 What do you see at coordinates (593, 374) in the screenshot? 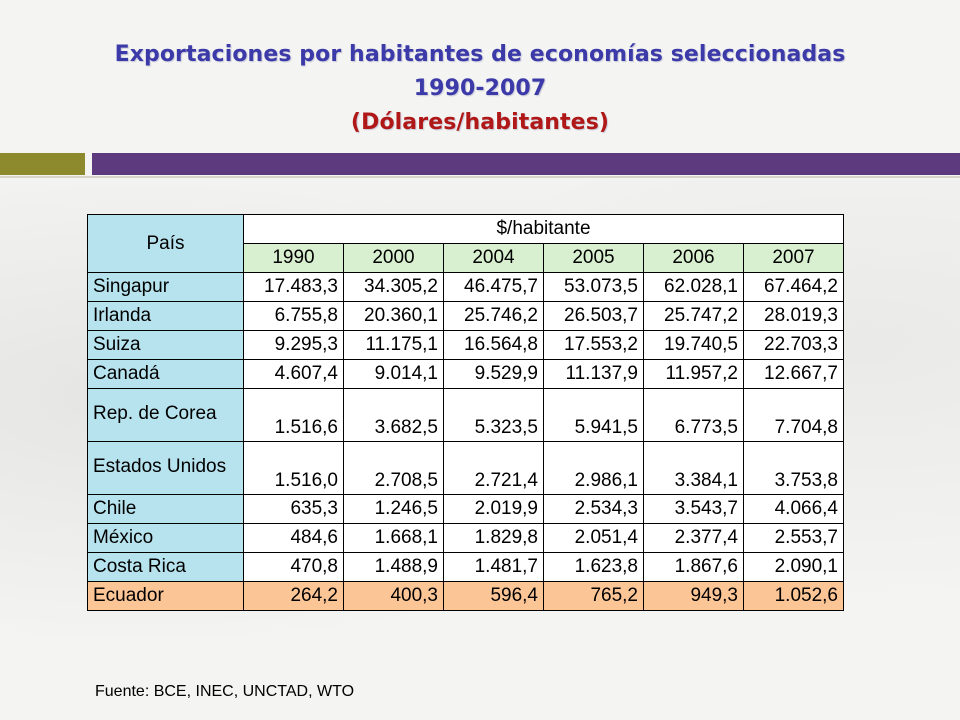
I see `value-cell: 11.137,9` at bounding box center [593, 374].